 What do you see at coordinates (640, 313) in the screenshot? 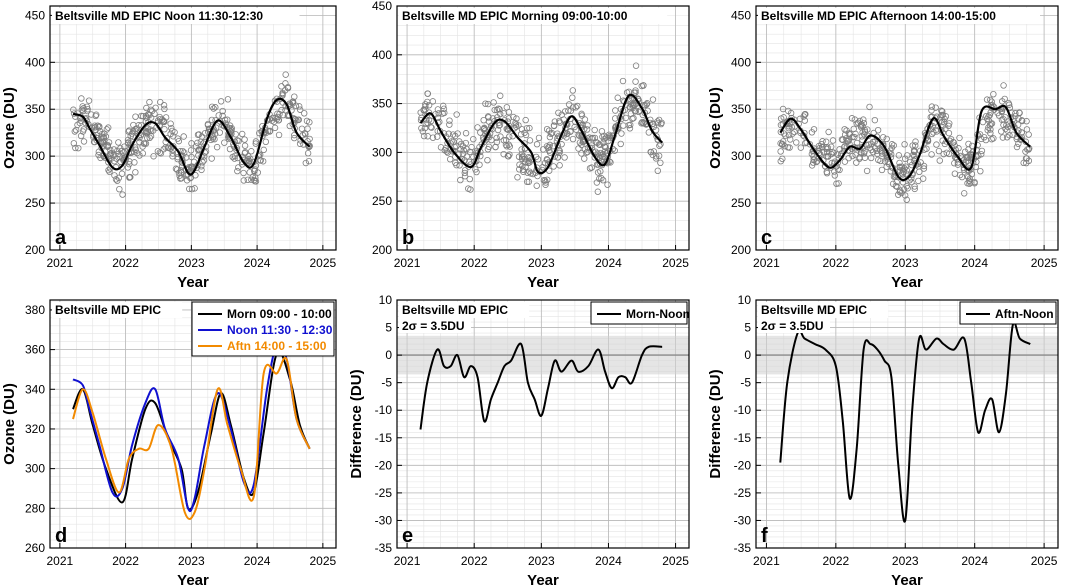
I see `legend: Morn-Noon` at bounding box center [640, 313].